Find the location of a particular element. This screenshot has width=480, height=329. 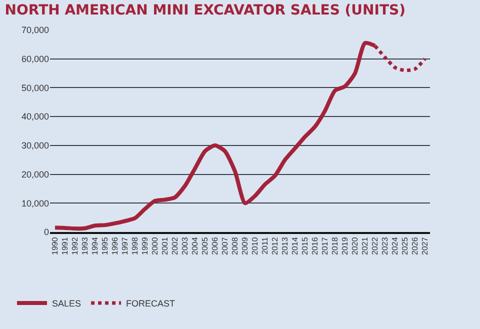

x-tick-label: 2027 is located at coordinates (425, 245).